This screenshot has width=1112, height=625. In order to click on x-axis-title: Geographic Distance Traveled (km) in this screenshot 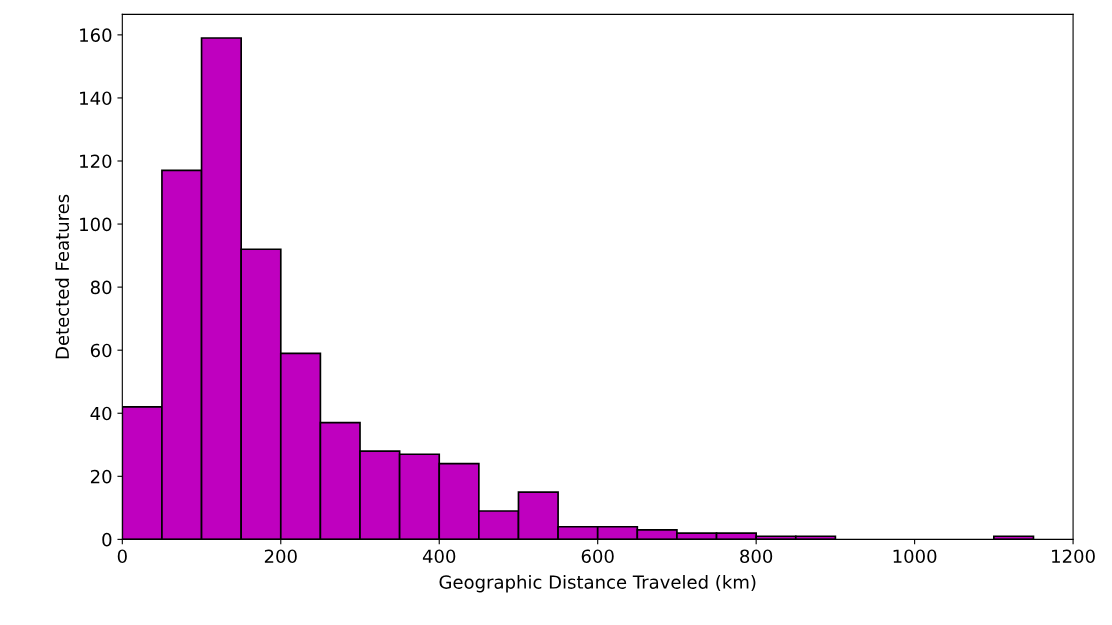, I will do `click(597, 583)`.